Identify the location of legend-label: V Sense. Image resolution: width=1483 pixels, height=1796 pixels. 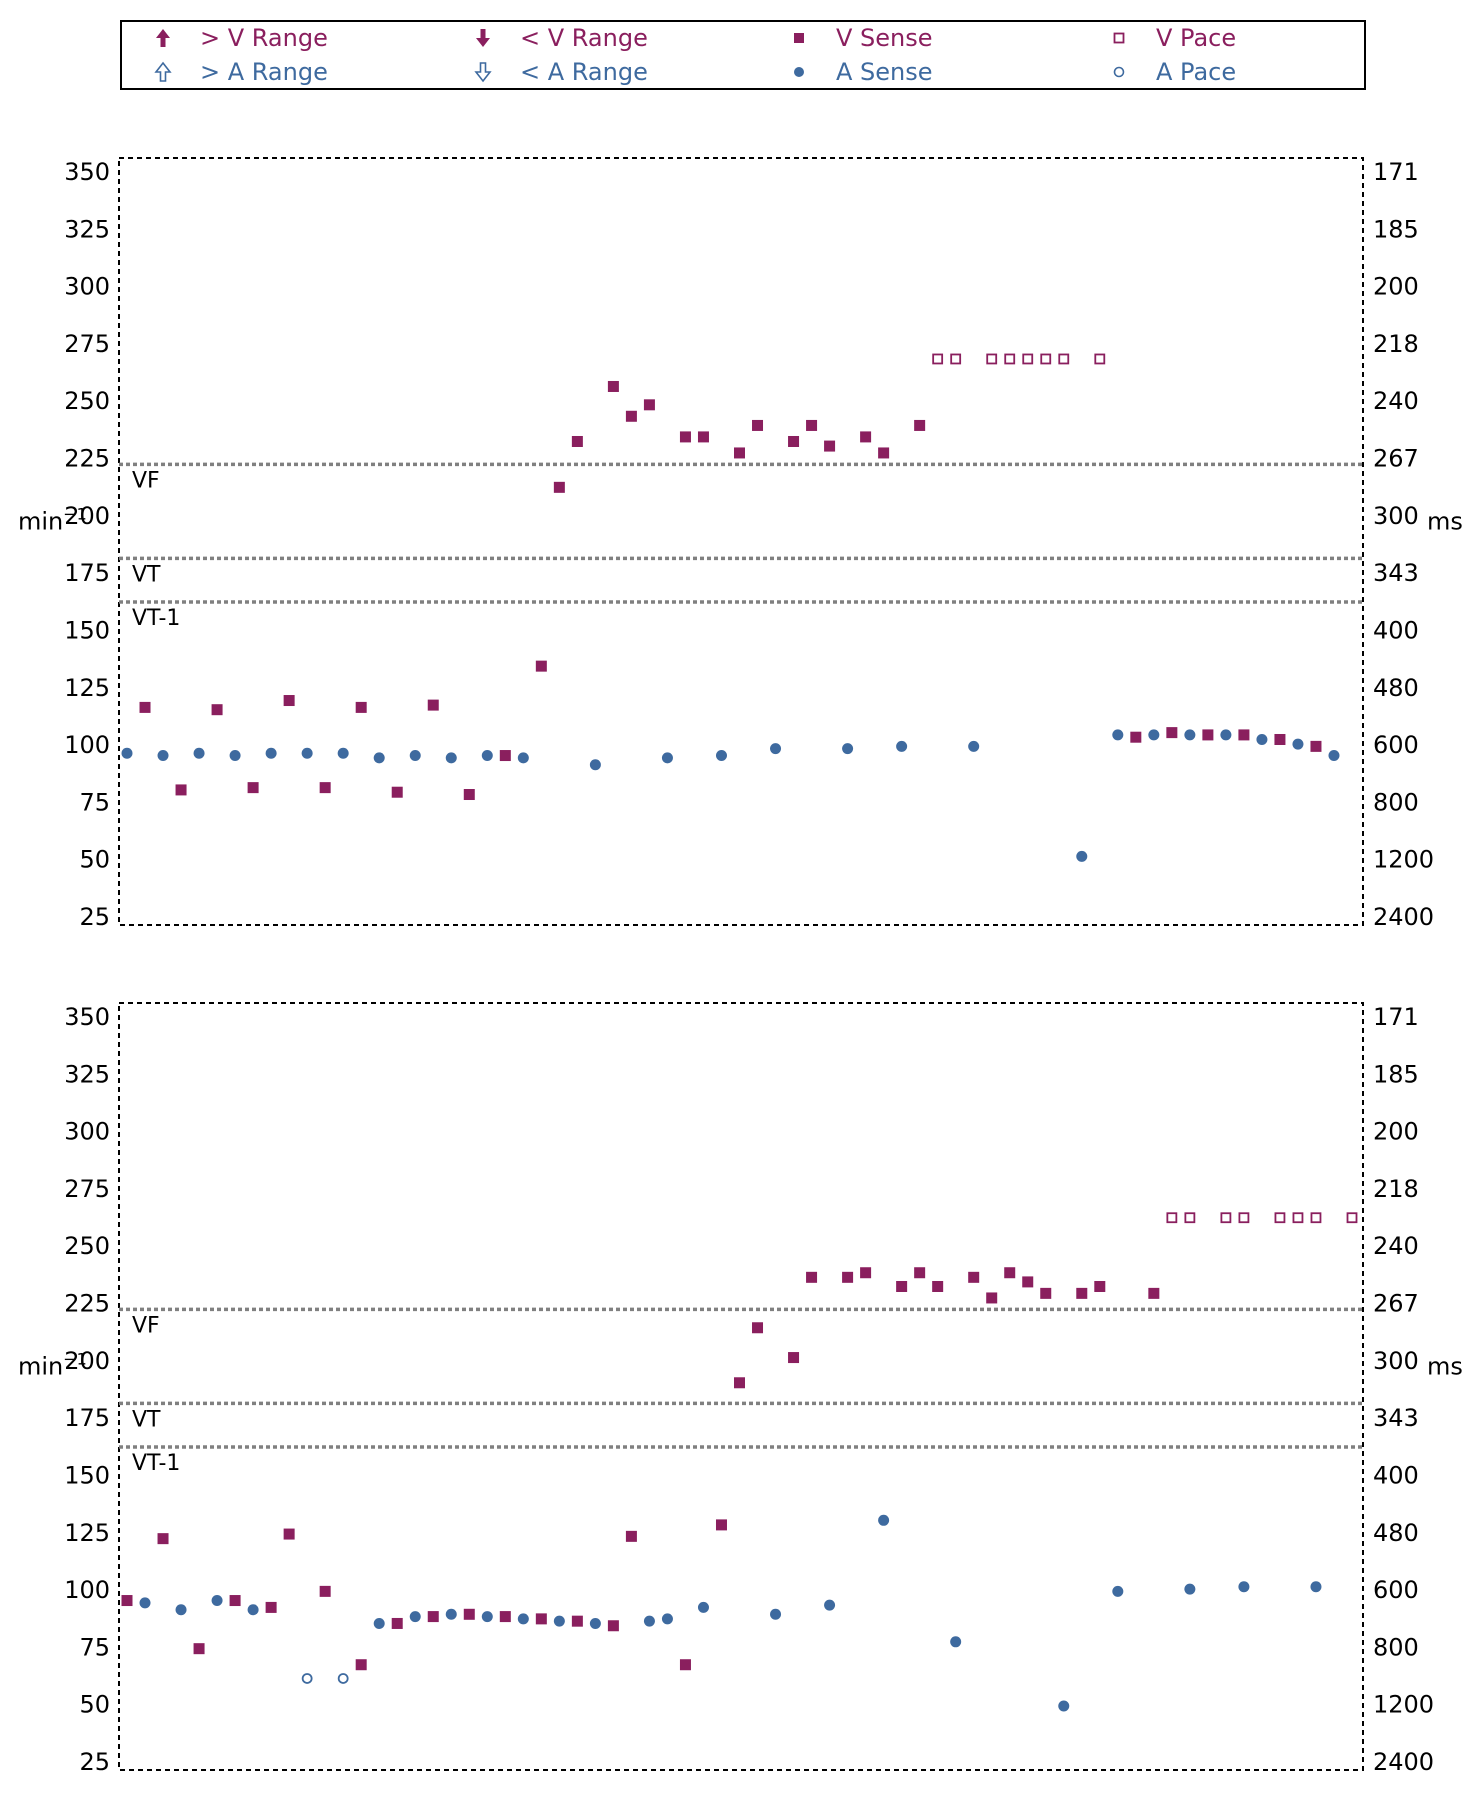
(884, 38).